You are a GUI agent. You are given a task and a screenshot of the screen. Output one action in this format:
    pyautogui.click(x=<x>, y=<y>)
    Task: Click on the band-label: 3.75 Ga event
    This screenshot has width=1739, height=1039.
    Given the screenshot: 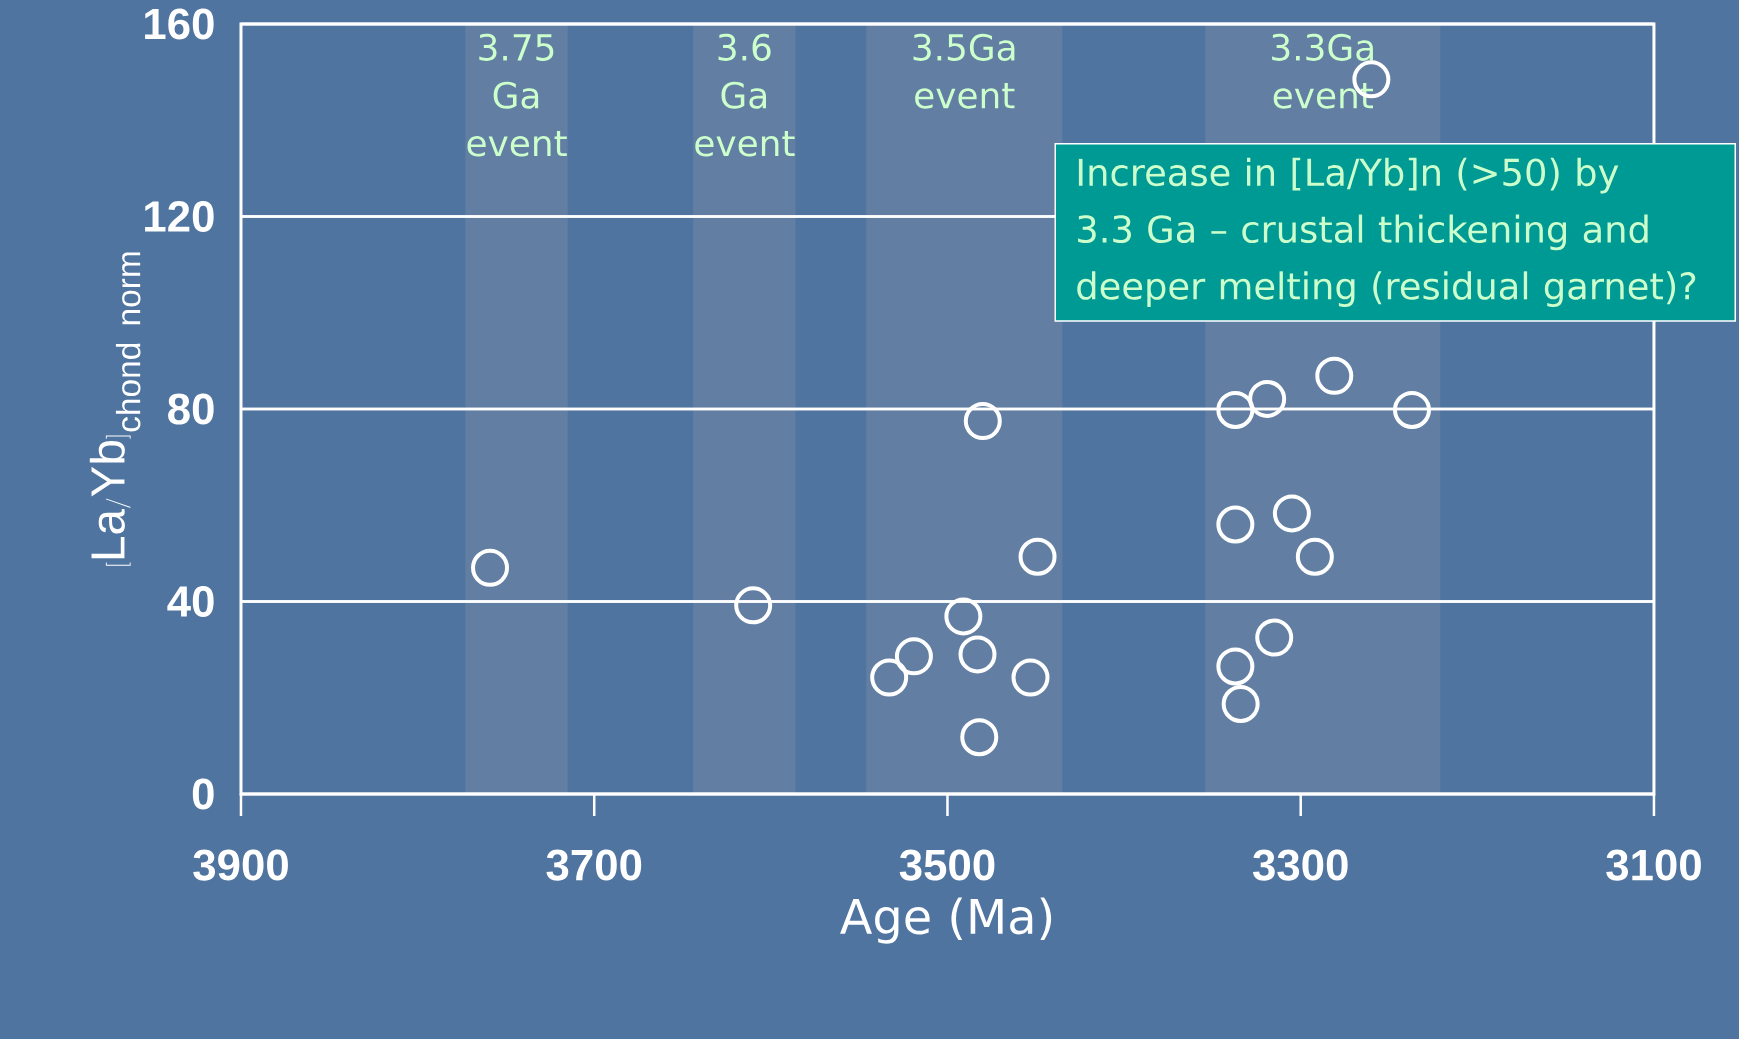 What is the action you would take?
    pyautogui.click(x=517, y=95)
    